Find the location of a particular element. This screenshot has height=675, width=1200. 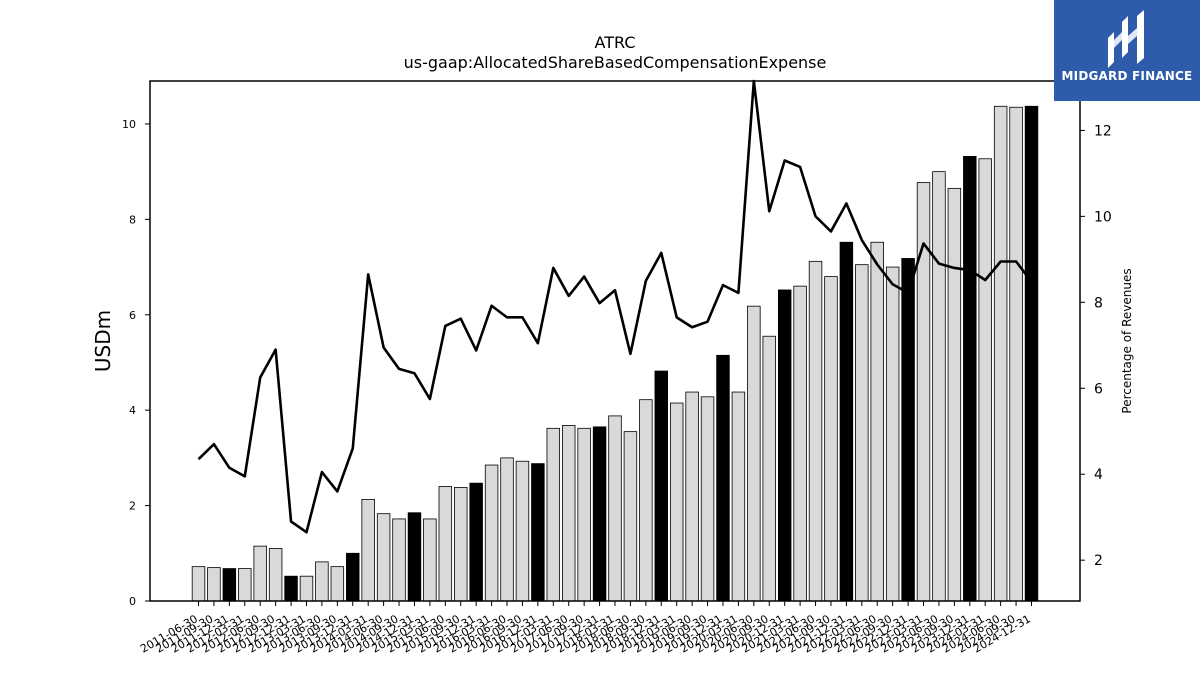

y-right-tick-label: 6 is located at coordinates (1098, 389).